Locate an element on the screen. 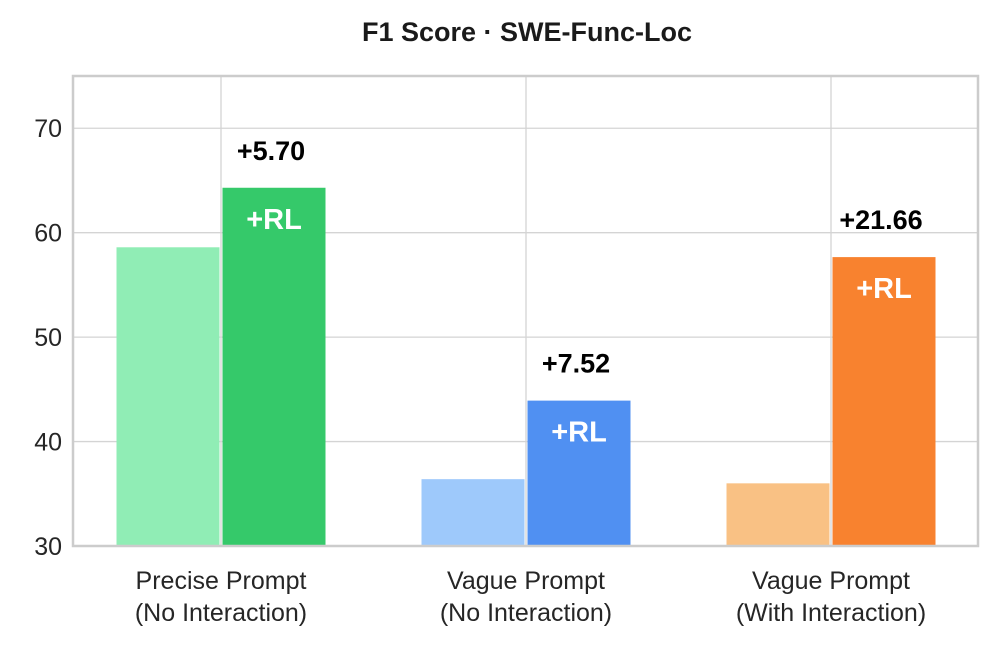  y-tick-label: 60 is located at coordinates (48, 234).